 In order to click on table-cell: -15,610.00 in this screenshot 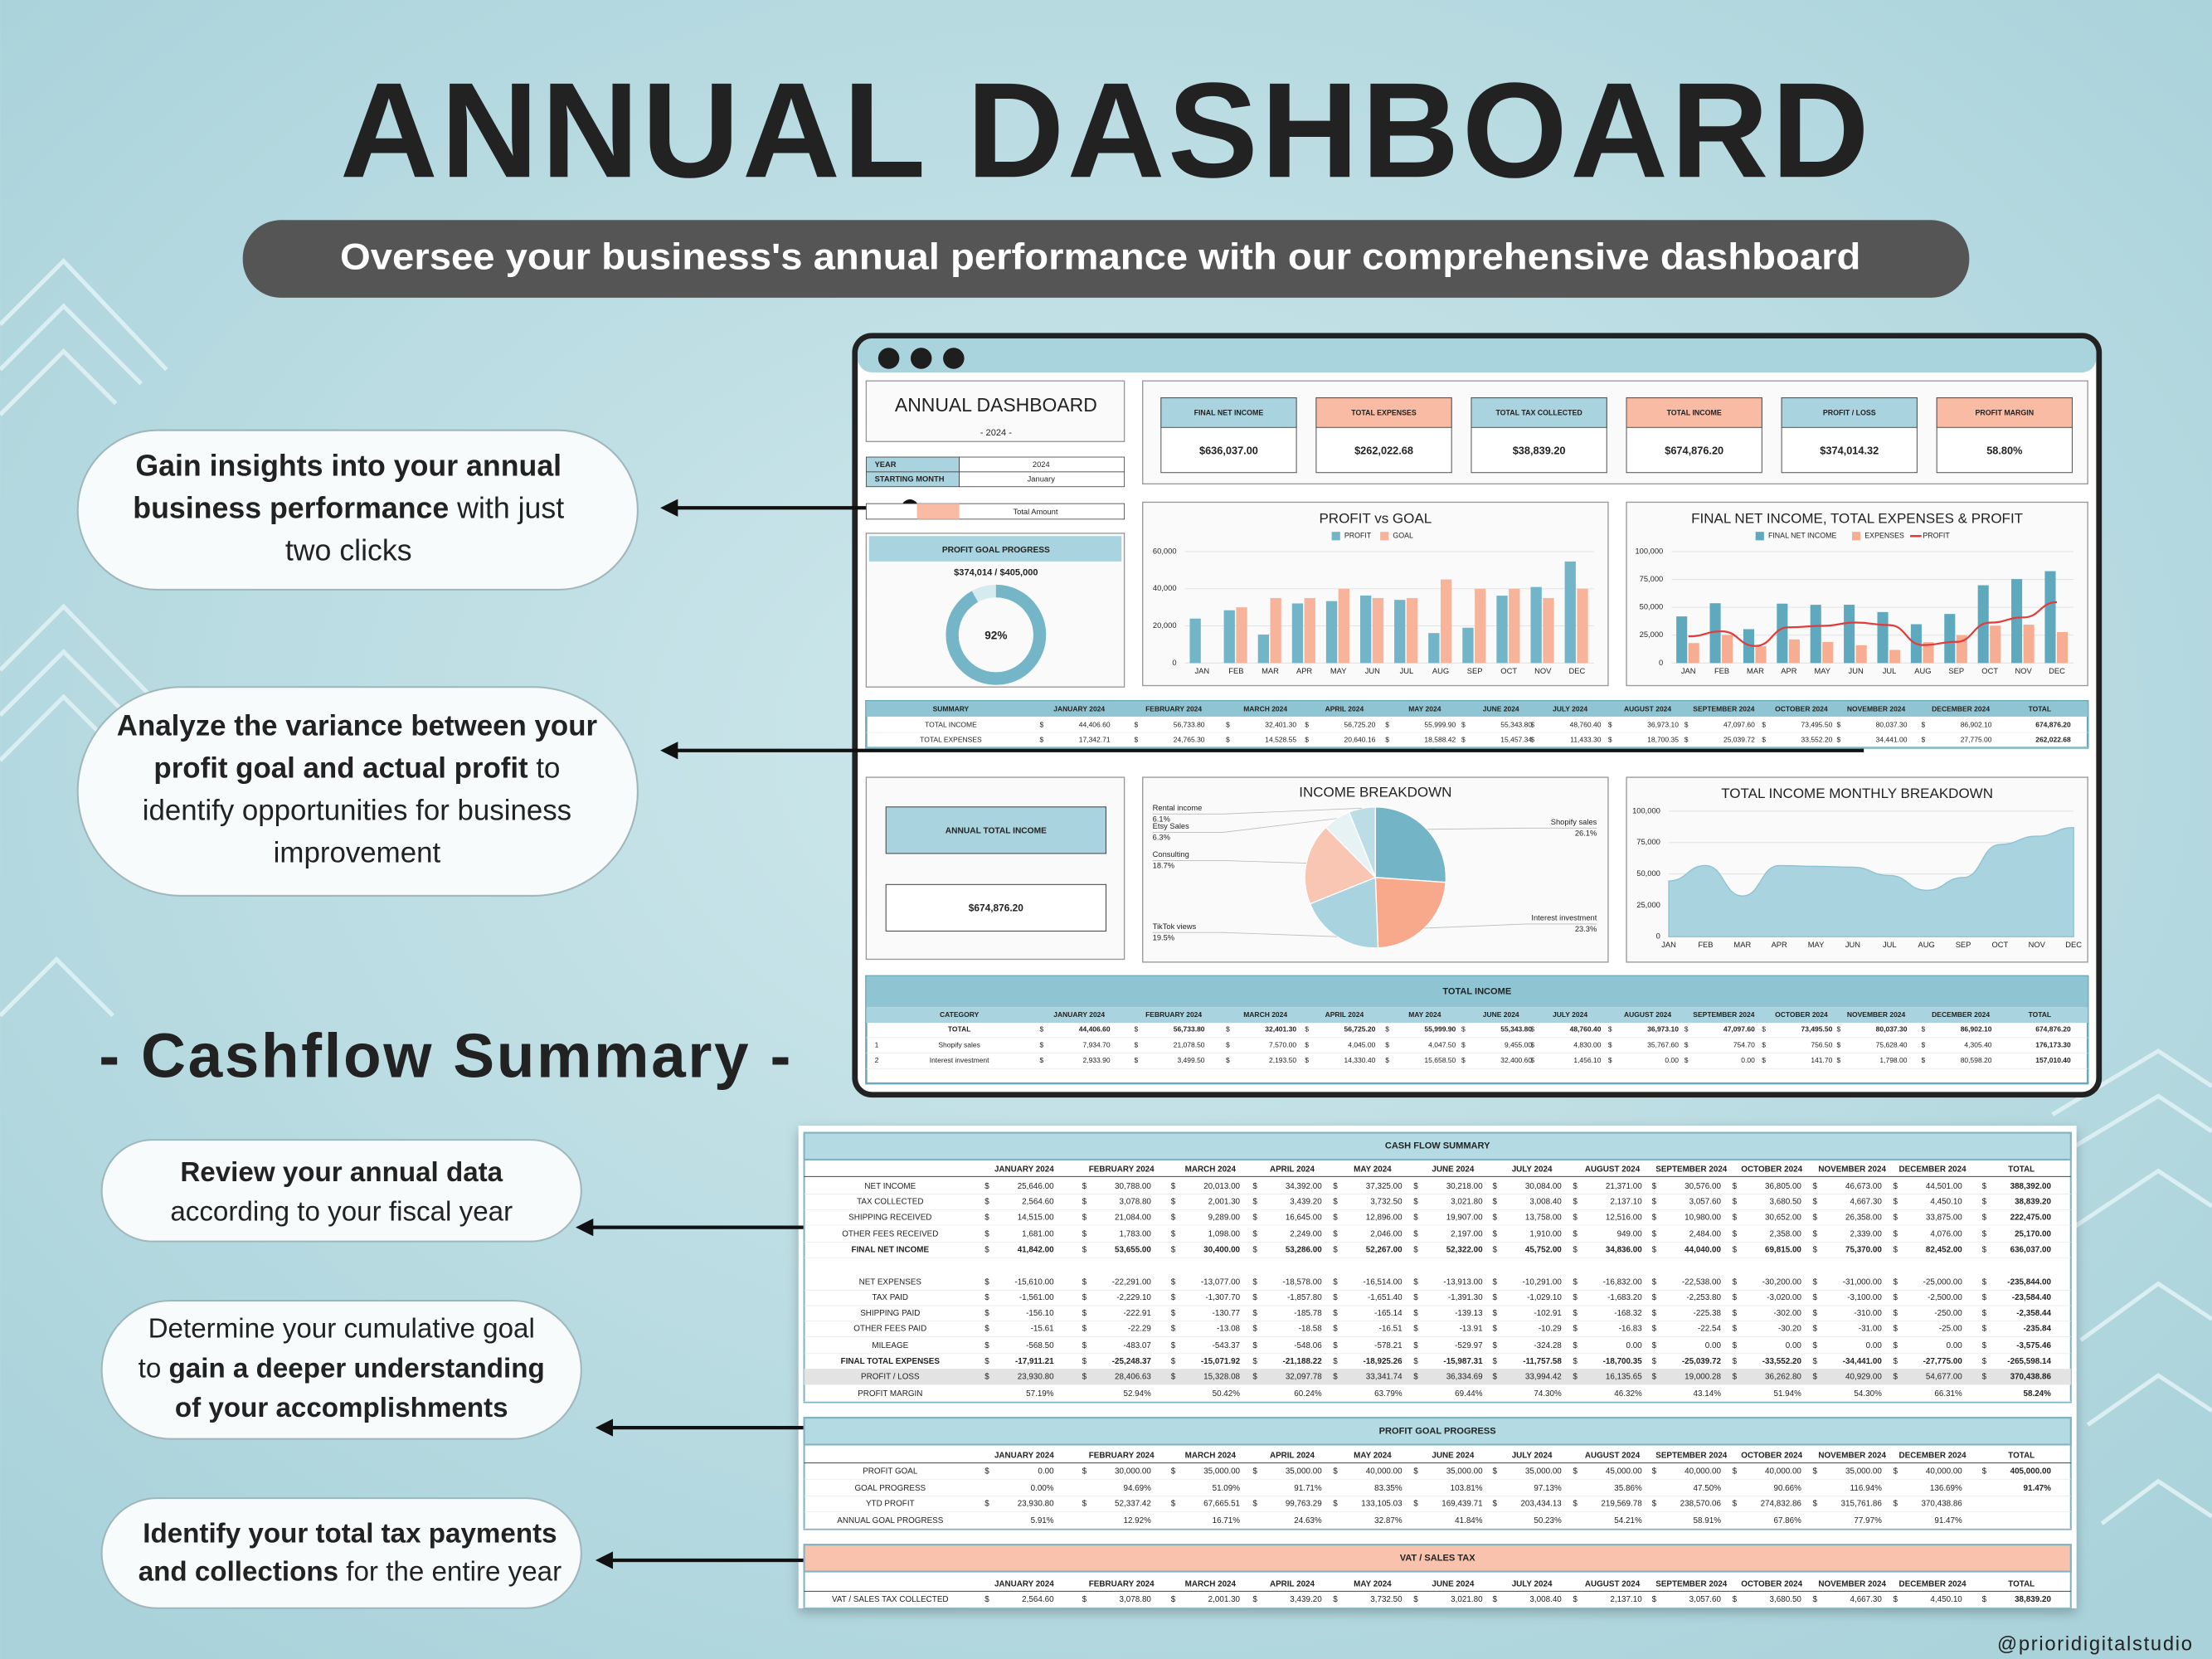, I will do `click(1034, 1282)`.